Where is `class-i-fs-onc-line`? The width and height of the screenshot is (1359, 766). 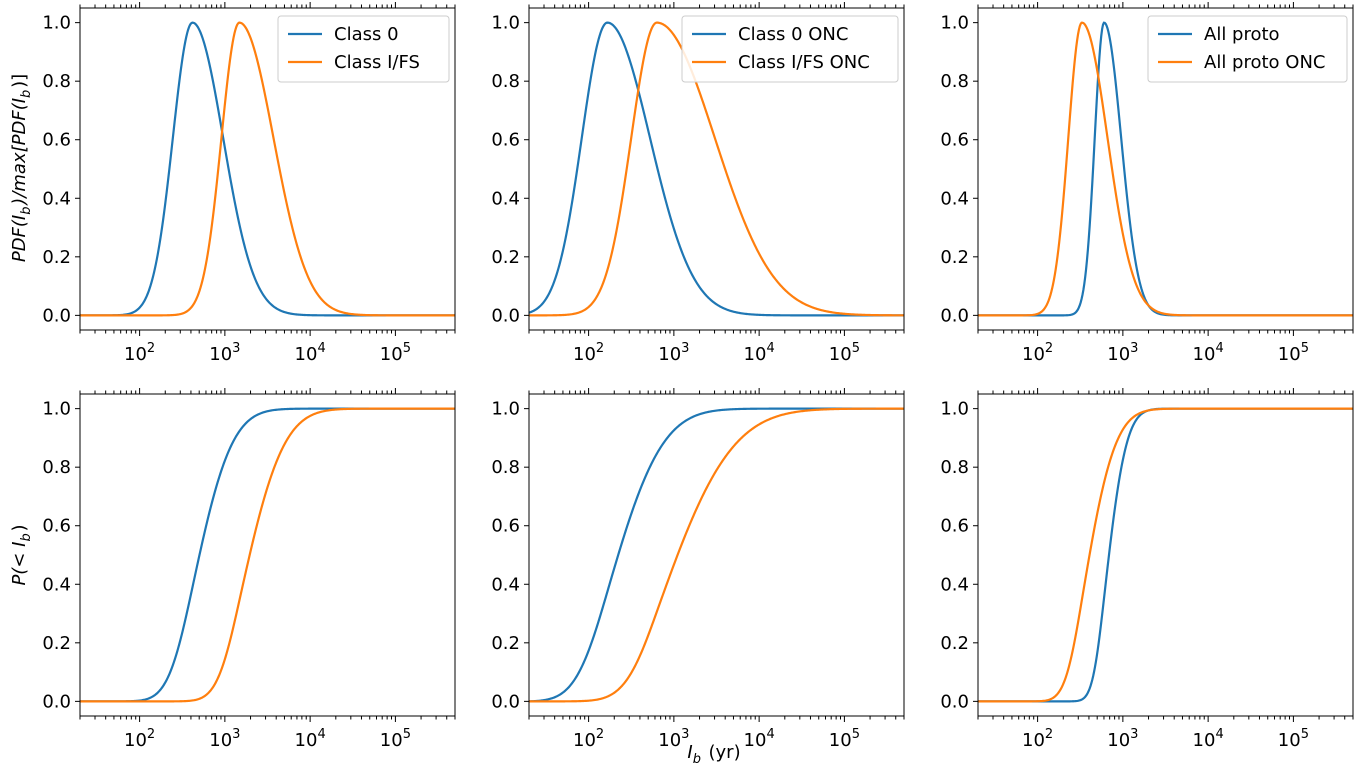 class-i-fs-onc-line is located at coordinates (716, 169).